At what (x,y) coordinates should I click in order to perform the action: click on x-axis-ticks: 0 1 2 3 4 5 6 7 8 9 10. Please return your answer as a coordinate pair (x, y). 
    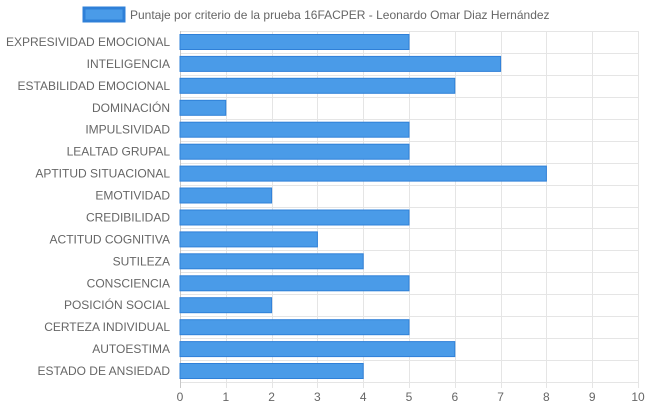
    Looking at the image, I should click on (411, 397).